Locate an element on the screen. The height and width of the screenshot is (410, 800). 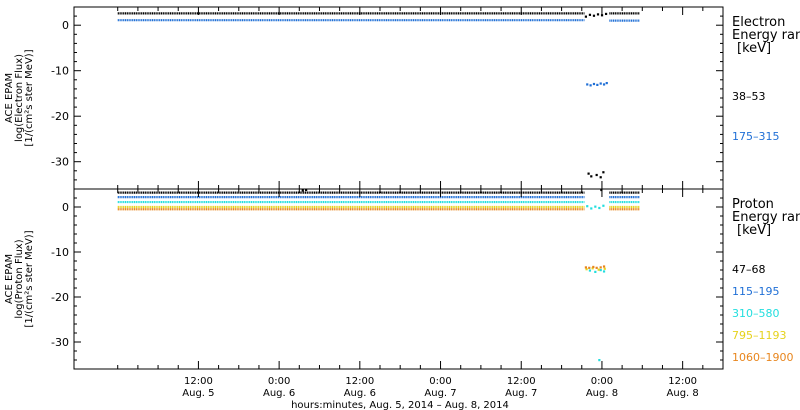
x-tick-label-date: Aug. 5 is located at coordinates (198, 393).